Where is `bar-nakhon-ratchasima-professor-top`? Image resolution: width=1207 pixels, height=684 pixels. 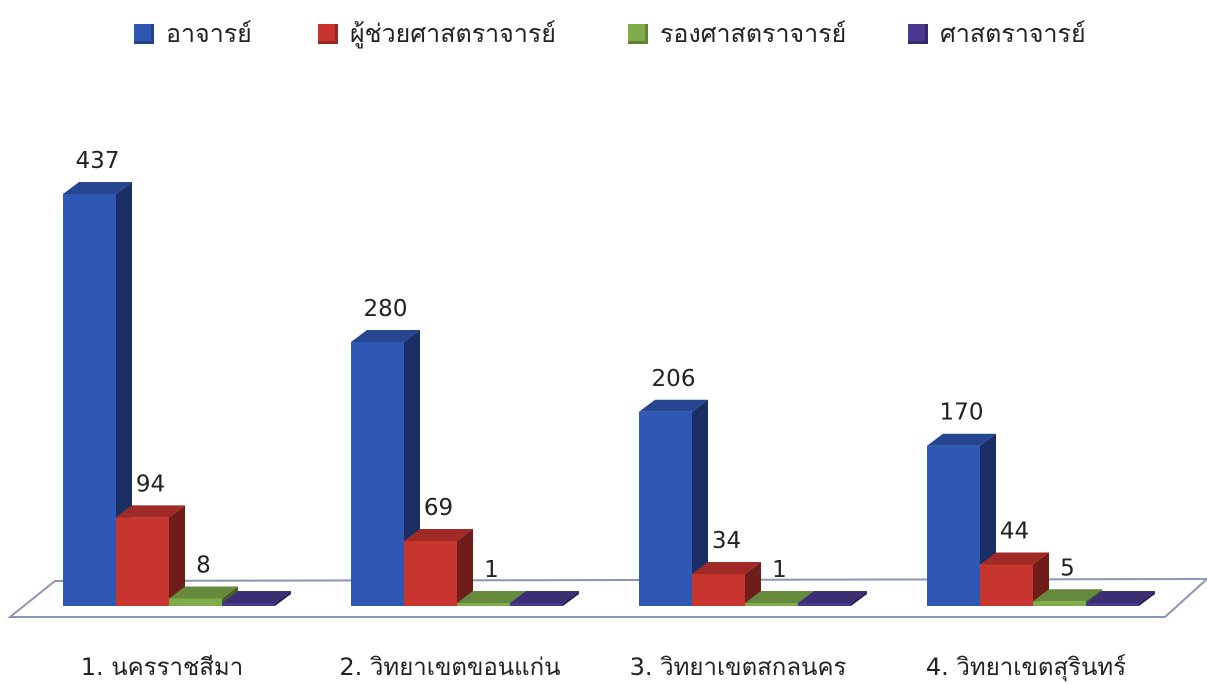 bar-nakhon-ratchasima-professor-top is located at coordinates (256, 597).